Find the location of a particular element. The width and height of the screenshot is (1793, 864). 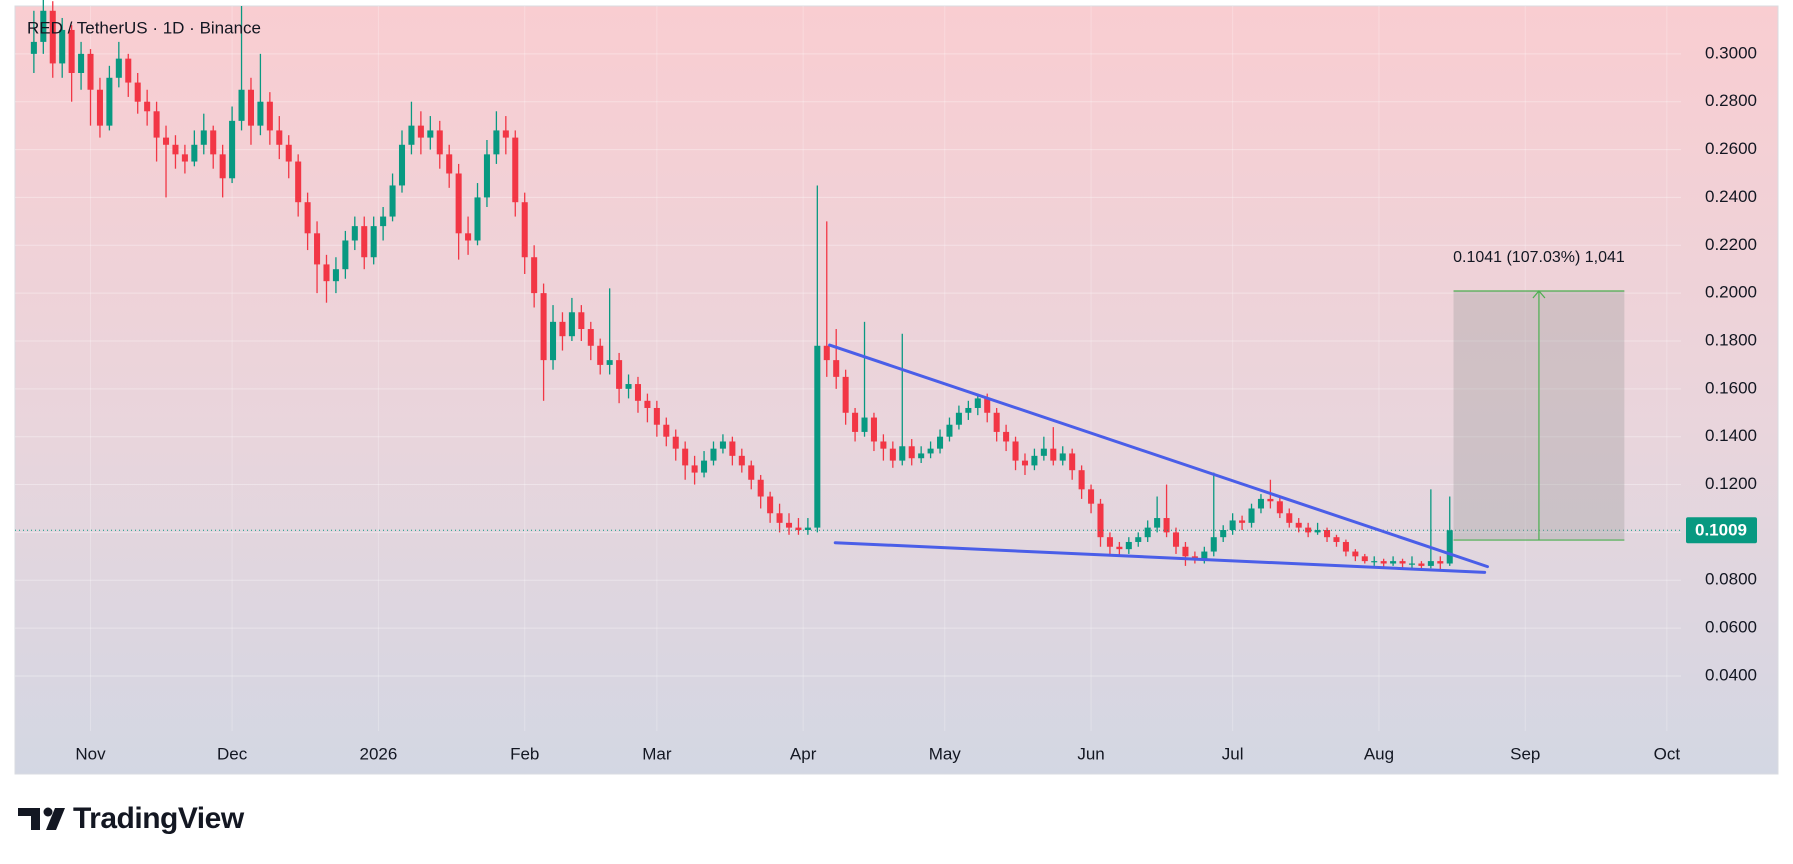

logo-mark is located at coordinates (29, 819).